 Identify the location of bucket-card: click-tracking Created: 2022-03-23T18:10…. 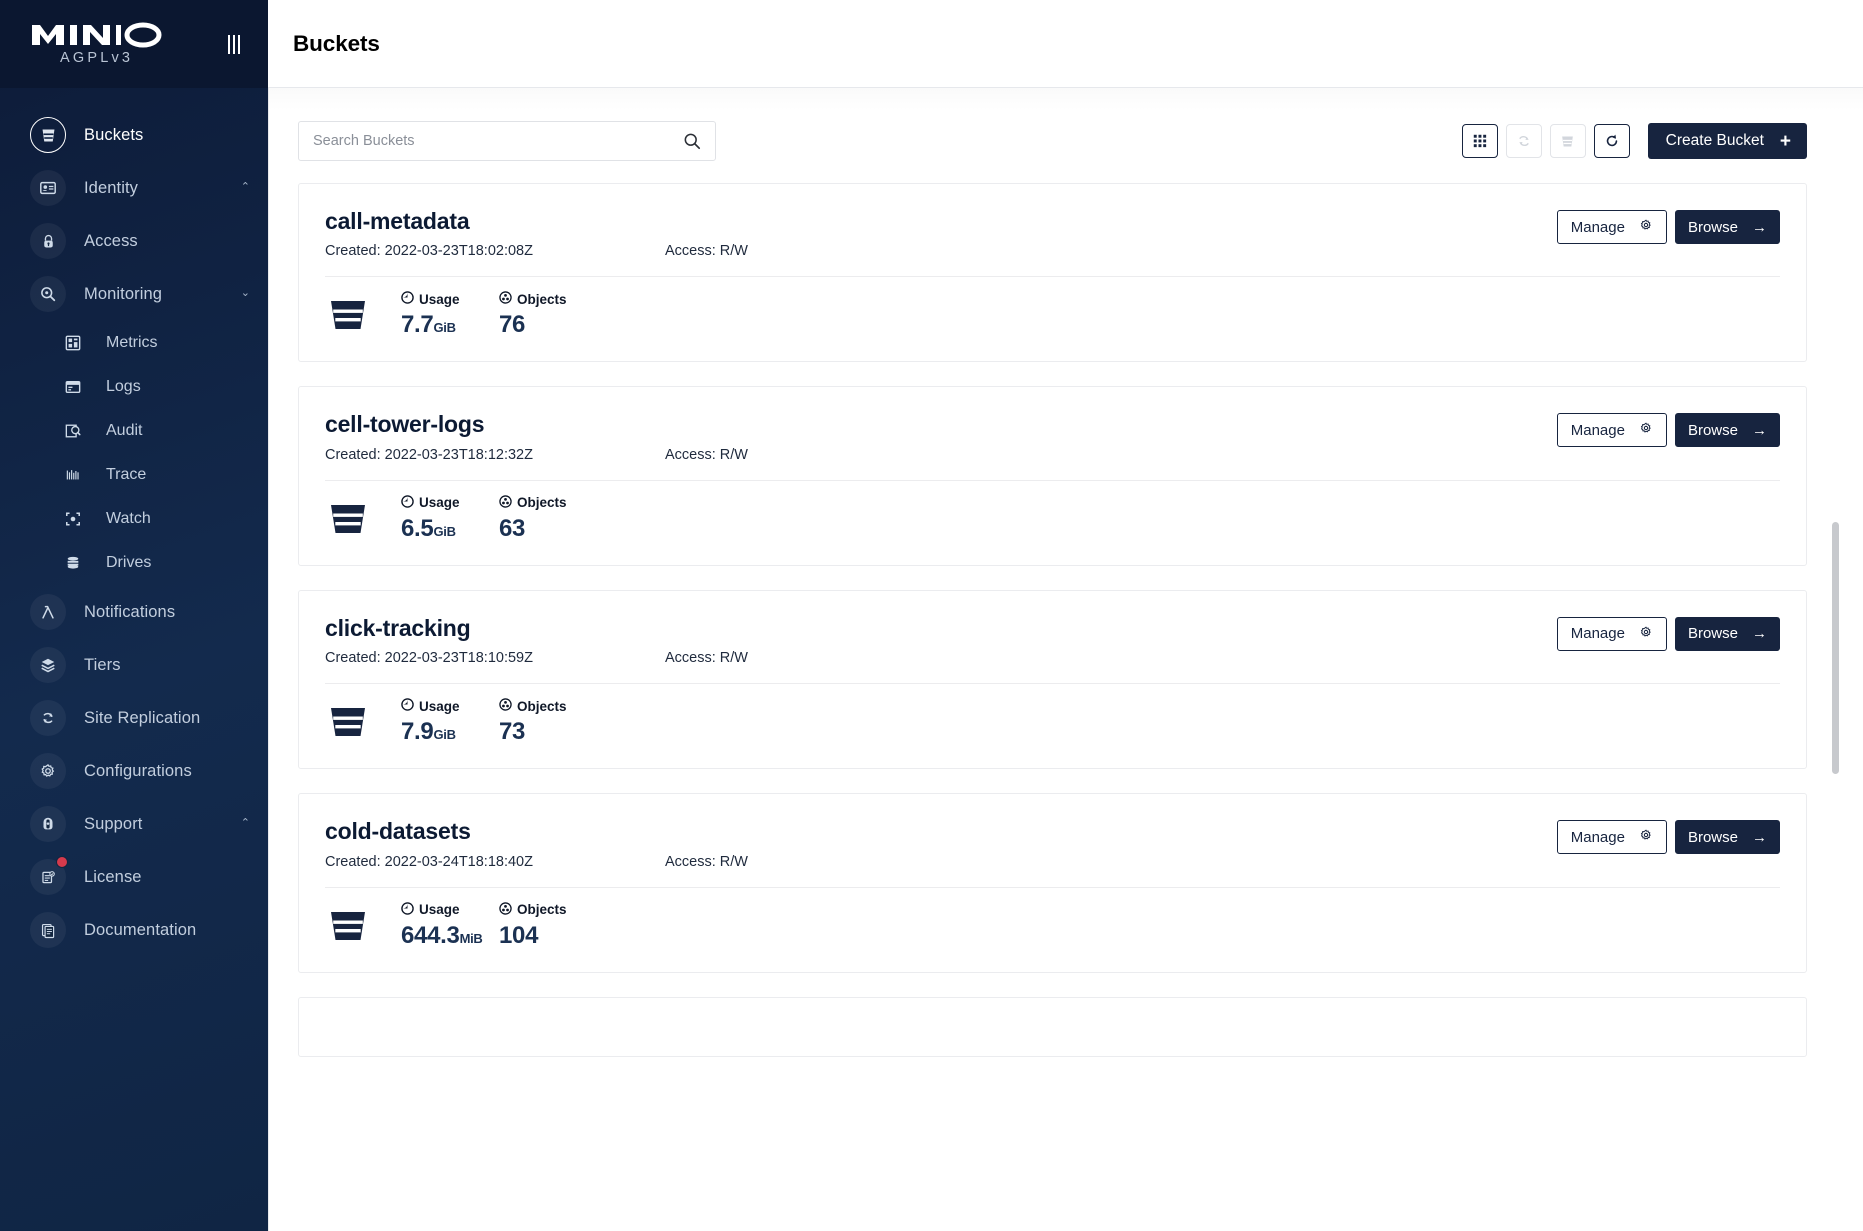
(1052, 679).